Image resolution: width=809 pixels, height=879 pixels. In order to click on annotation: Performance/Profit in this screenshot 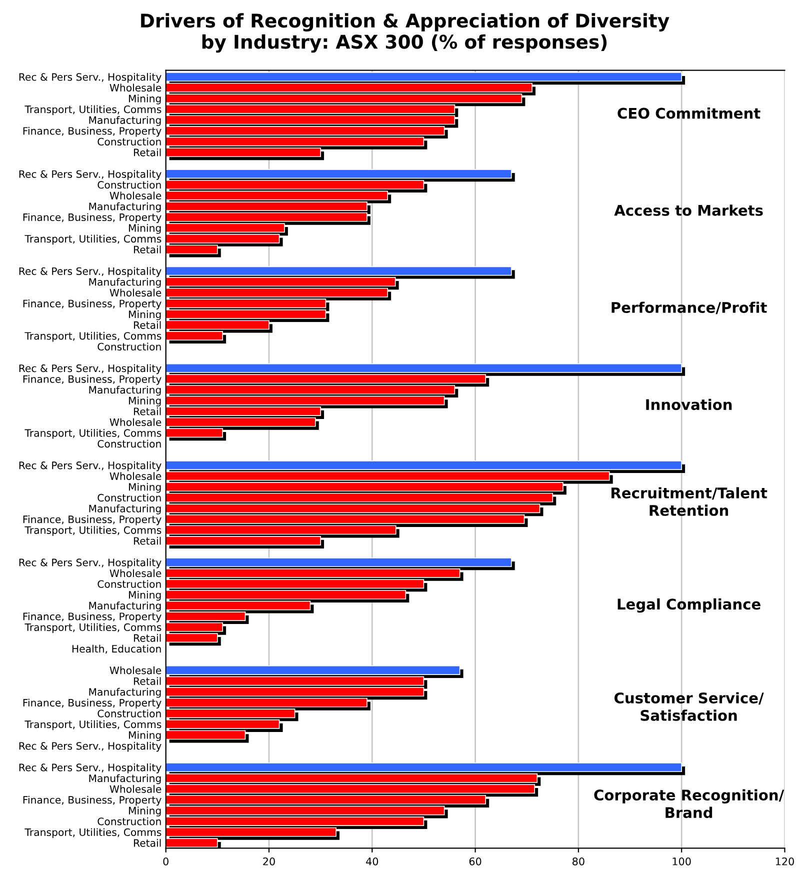, I will do `click(689, 308)`.